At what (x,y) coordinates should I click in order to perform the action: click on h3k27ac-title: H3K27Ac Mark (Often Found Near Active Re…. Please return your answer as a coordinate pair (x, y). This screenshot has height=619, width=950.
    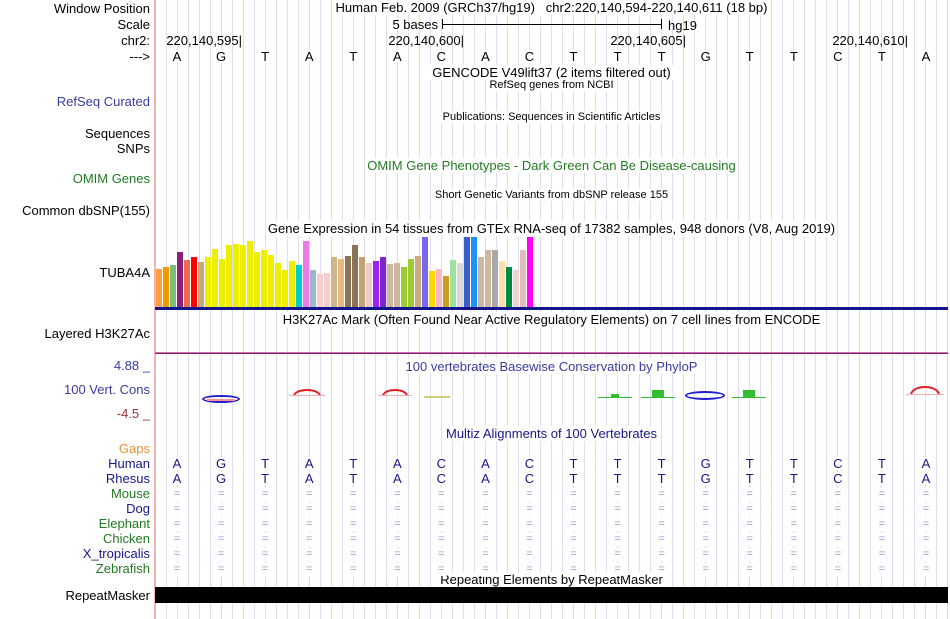
    Looking at the image, I should click on (551, 319).